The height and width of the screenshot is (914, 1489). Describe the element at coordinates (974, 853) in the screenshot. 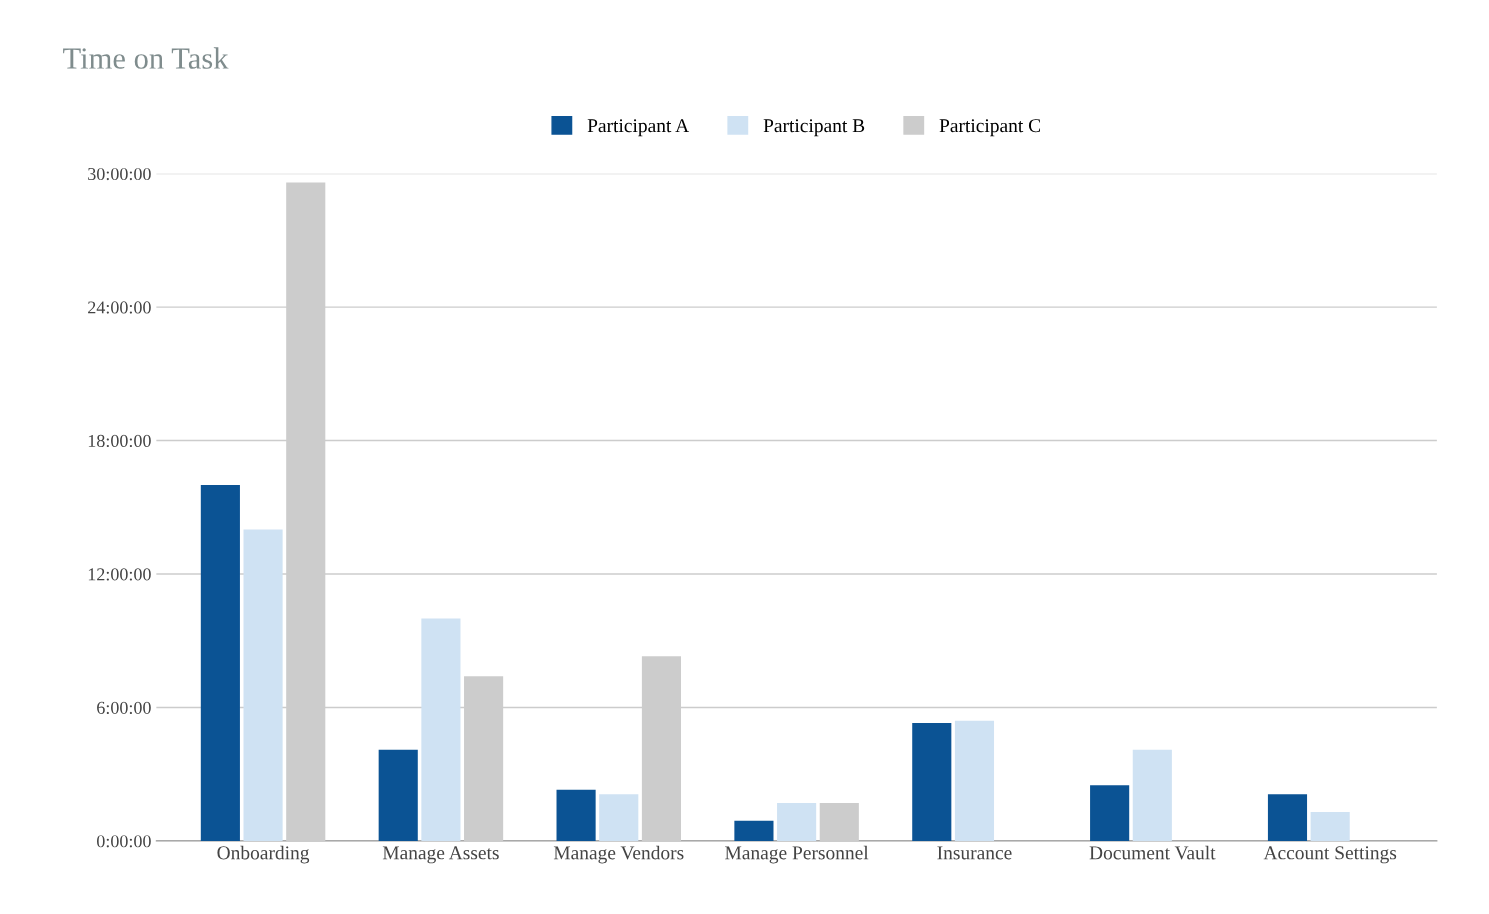

I see `x-tick-label: Insurance` at that location.